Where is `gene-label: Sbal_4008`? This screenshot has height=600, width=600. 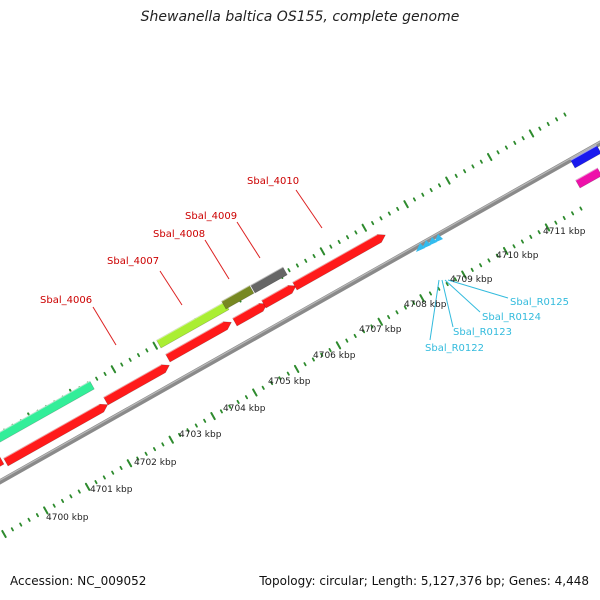 gene-label: Sbal_4008 is located at coordinates (179, 234).